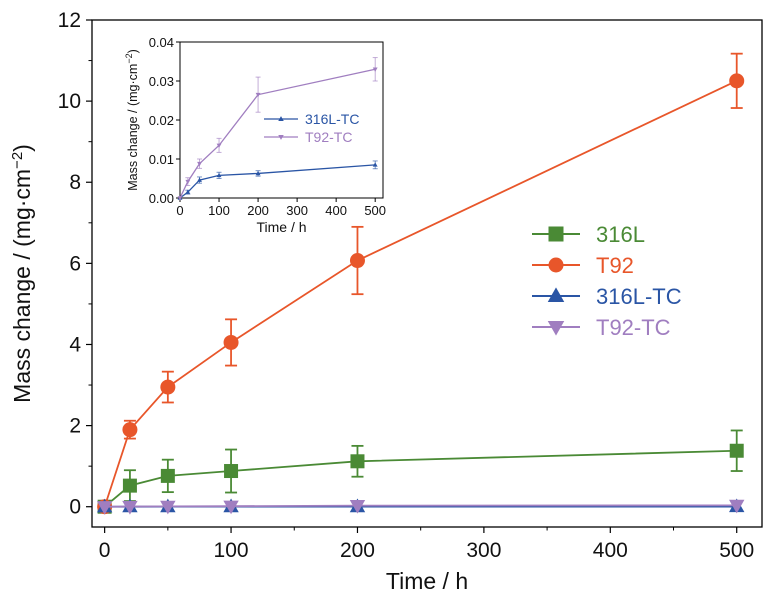  Describe the element at coordinates (332, 119) in the screenshot. I see `inset-legend-label: 316L-TC` at that location.